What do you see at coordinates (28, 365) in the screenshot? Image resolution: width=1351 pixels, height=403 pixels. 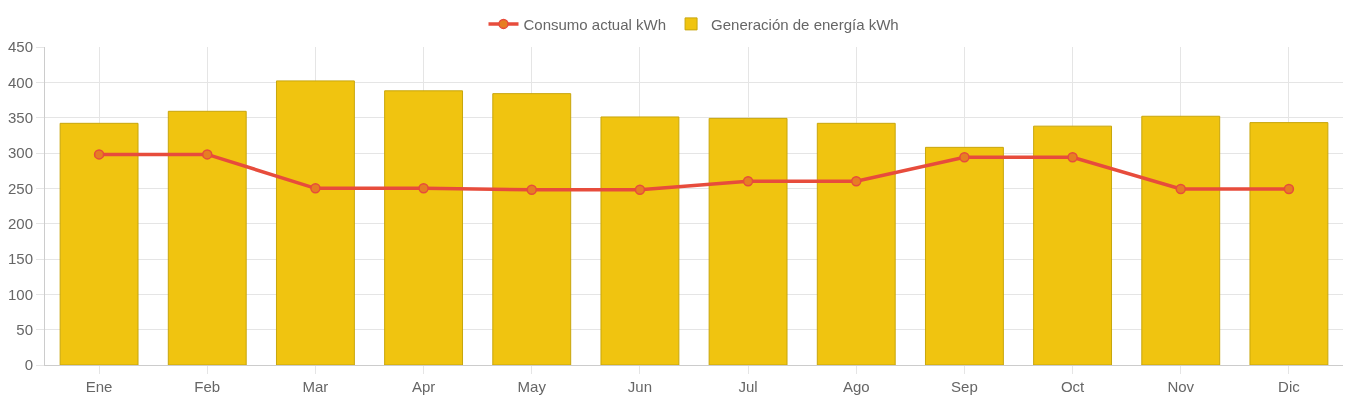 I see `y-tick-label: 0` at bounding box center [28, 365].